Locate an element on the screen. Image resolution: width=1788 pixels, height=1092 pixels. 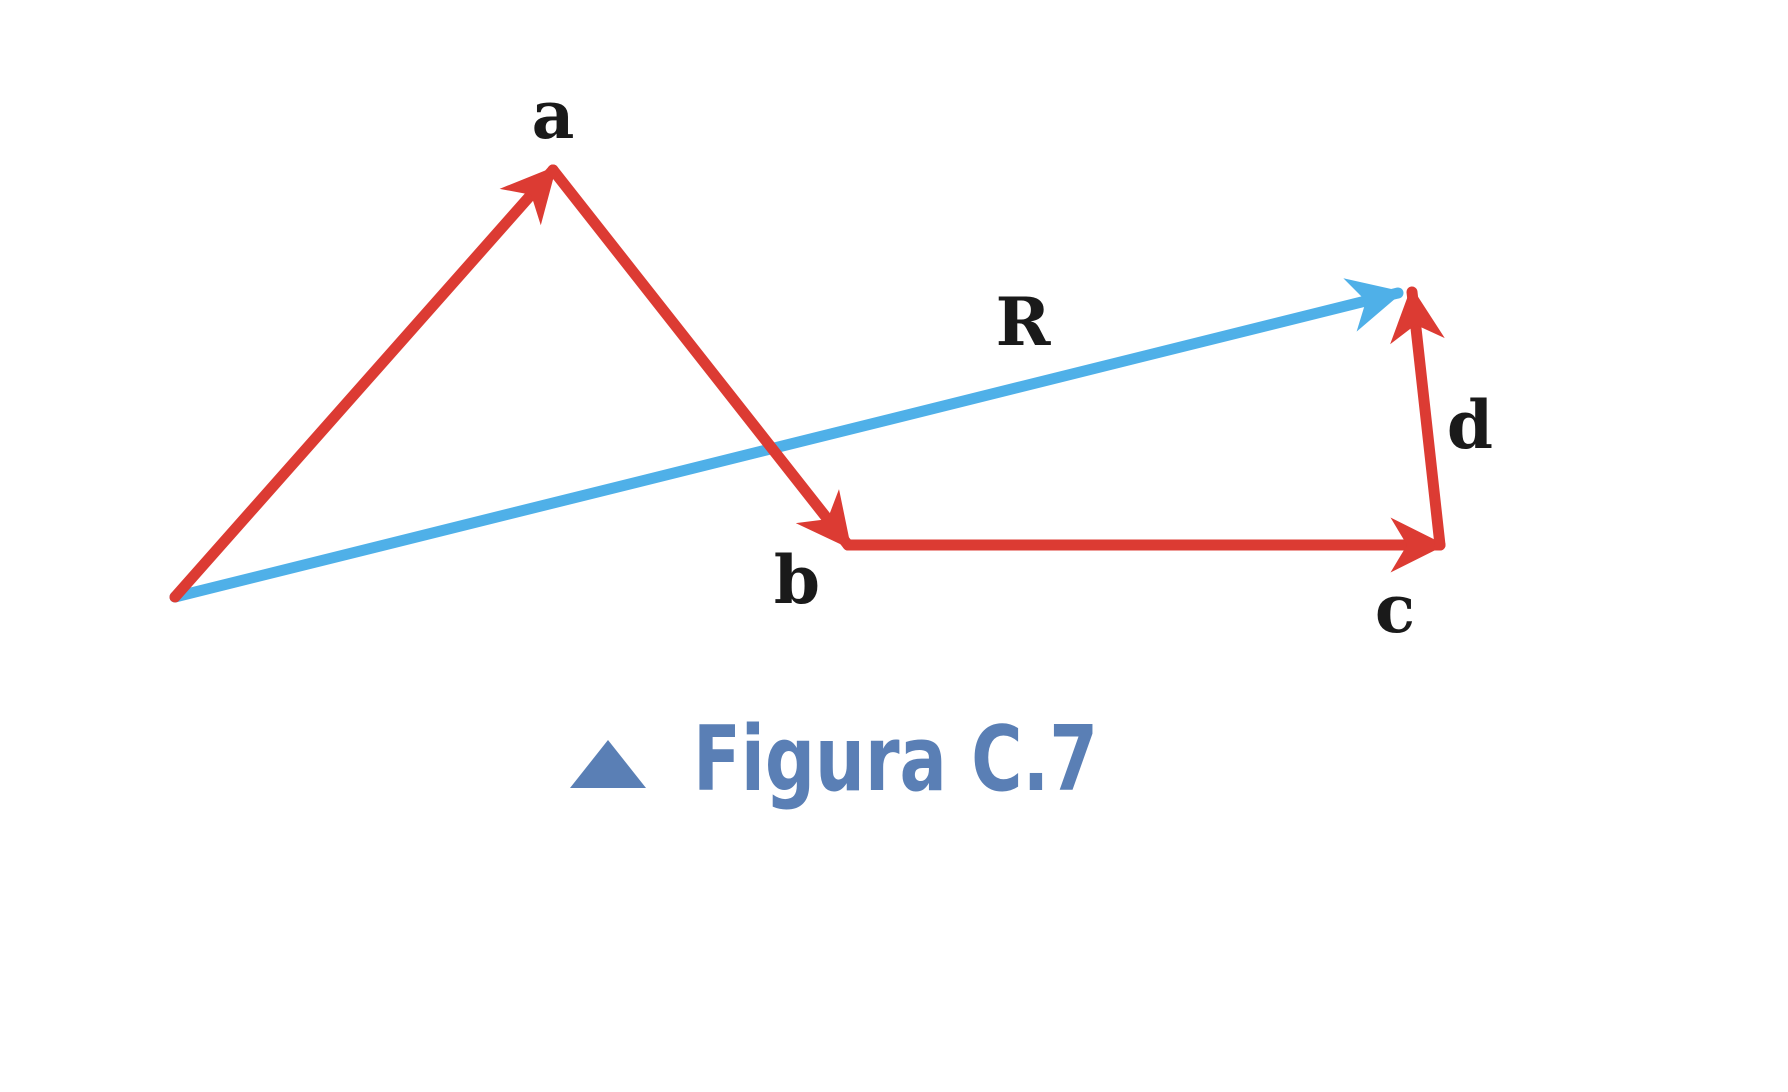
vector-d is located at coordinates (1418, 418).